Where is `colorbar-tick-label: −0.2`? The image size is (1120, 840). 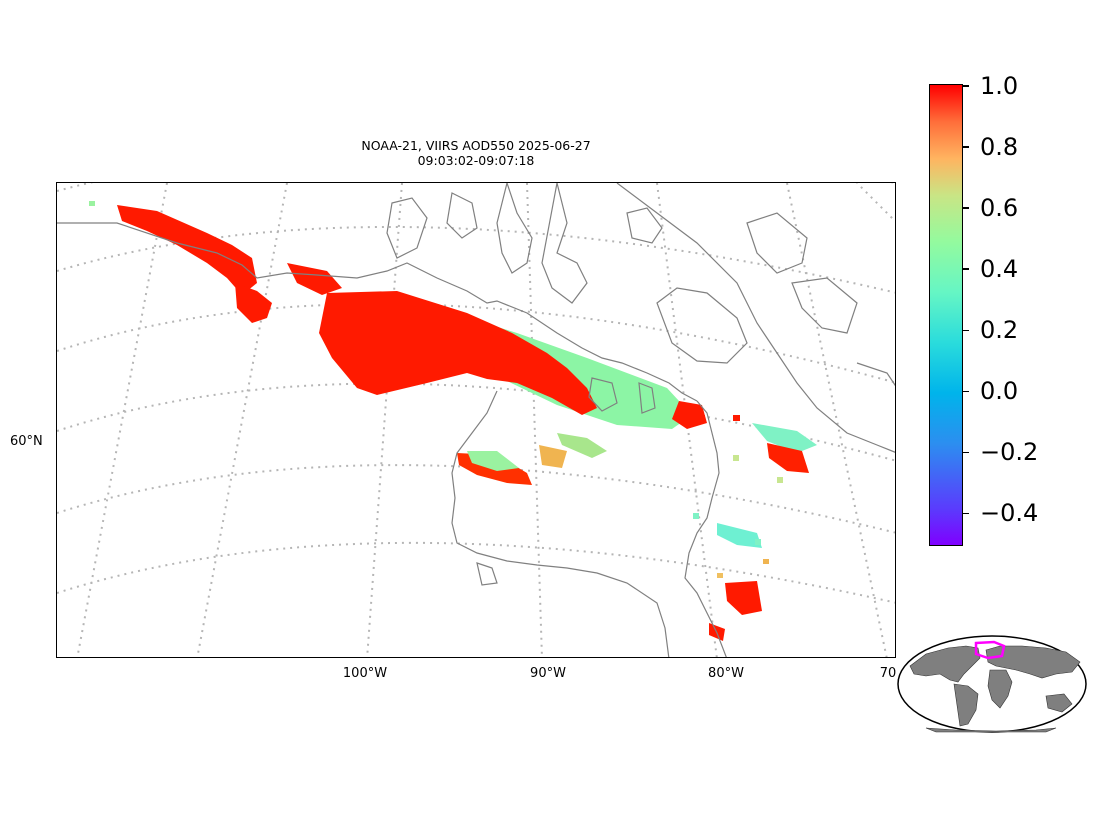
colorbar-tick-label: −0.2 is located at coordinates (1009, 452).